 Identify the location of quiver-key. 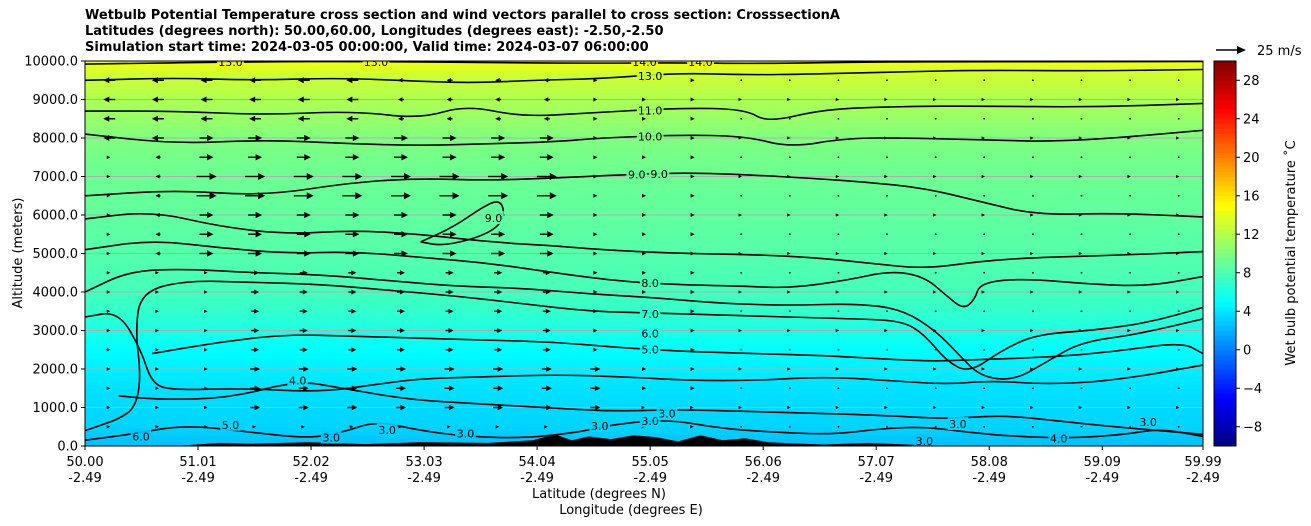
(1231, 50).